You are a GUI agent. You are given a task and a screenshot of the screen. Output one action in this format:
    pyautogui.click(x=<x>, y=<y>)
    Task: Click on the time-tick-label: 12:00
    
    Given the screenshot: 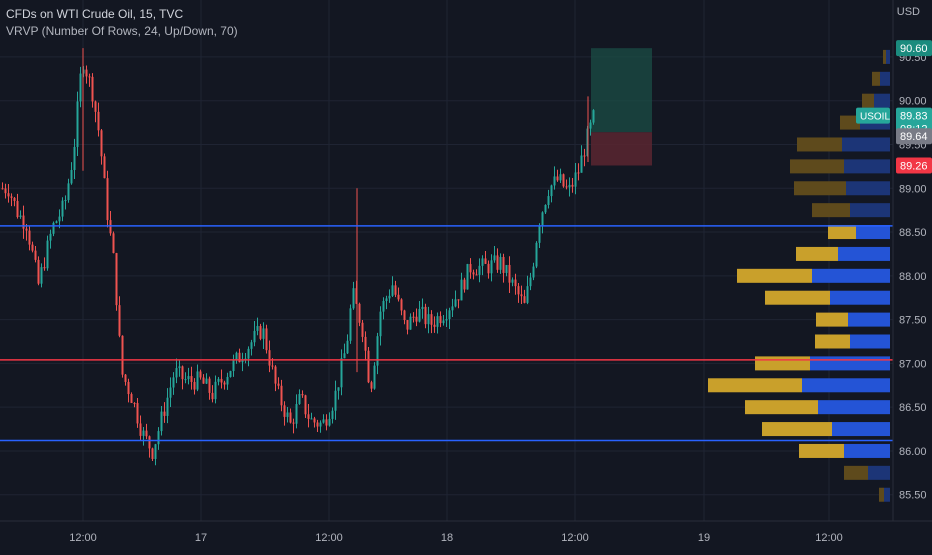 What is the action you would take?
    pyautogui.click(x=83, y=538)
    